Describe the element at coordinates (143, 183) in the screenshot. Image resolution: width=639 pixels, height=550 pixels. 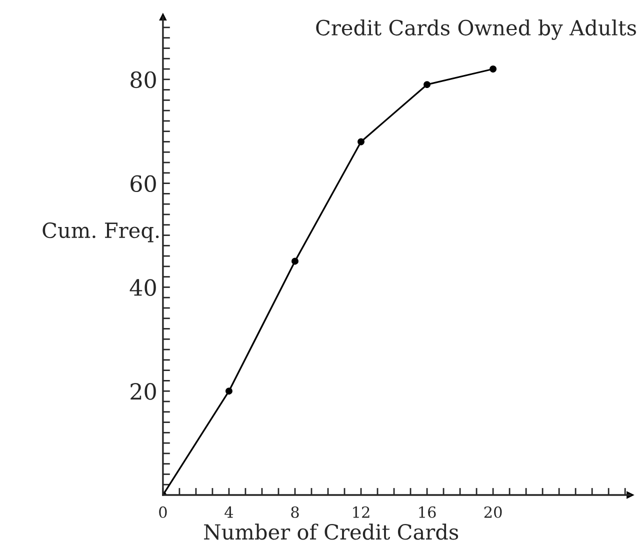
I see `y-tick-label: 60` at that location.